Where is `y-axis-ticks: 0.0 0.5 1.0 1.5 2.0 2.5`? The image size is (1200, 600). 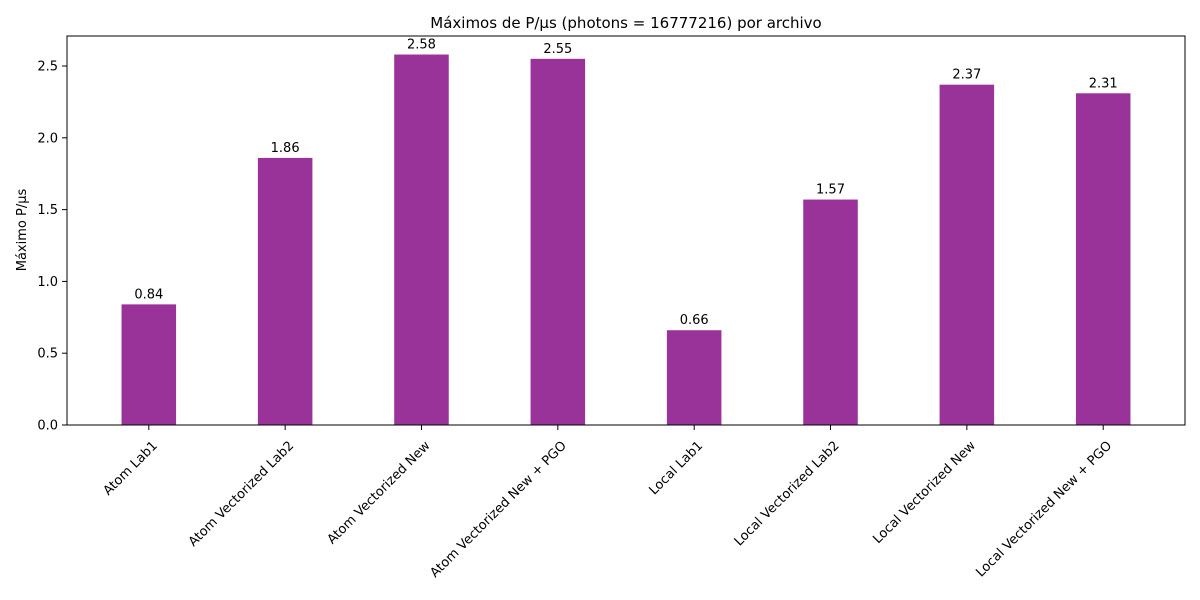 y-axis-ticks: 0.0 0.5 1.0 1.5 2.0 2.5 is located at coordinates (52, 247).